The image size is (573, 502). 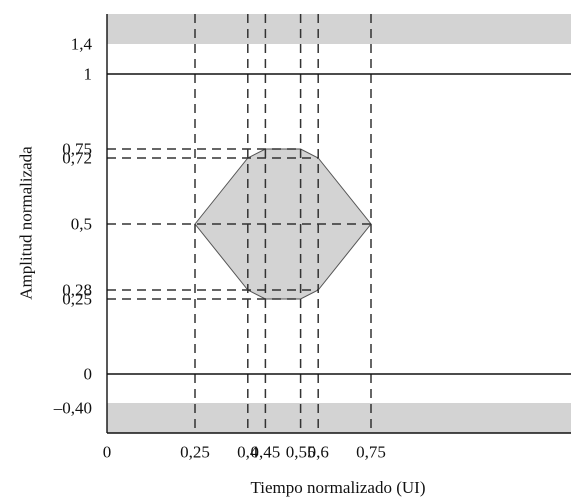 What do you see at coordinates (88, 74) in the screenshot?
I see `y-tick-label: 1` at bounding box center [88, 74].